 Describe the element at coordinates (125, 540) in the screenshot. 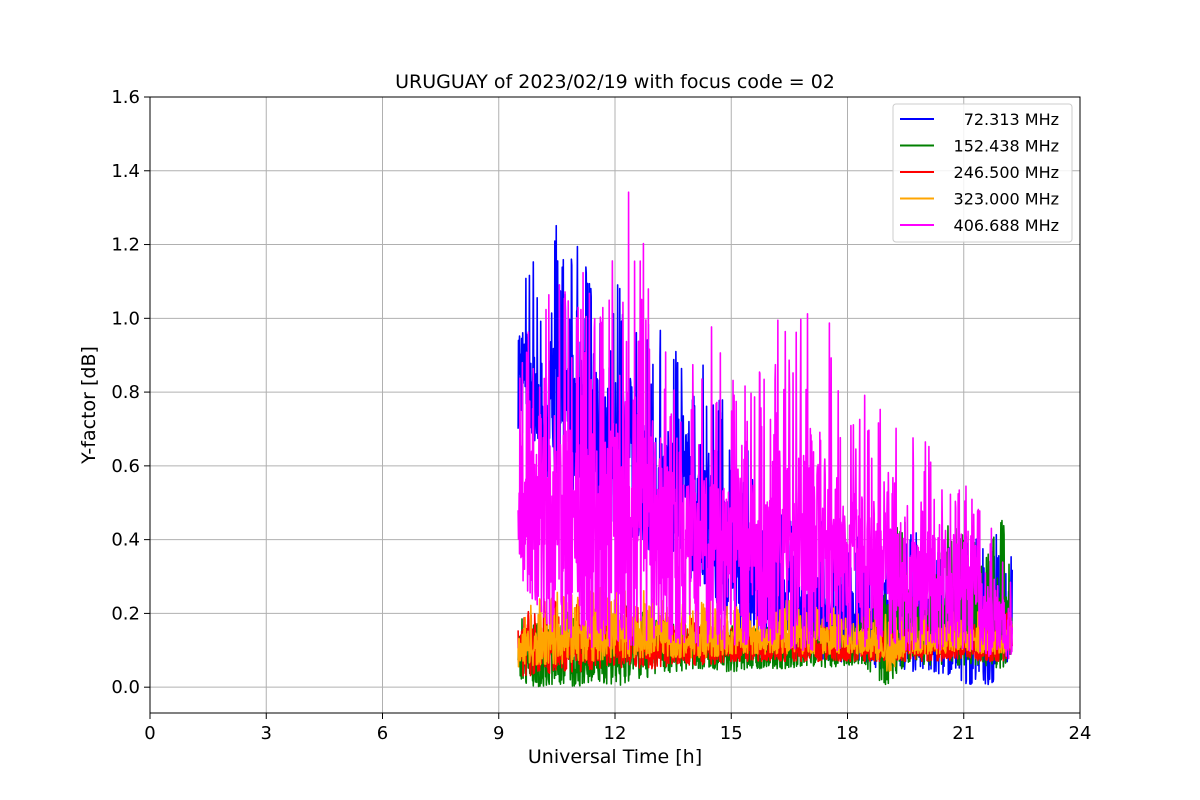

I see `y-tick-label: 0.4` at that location.